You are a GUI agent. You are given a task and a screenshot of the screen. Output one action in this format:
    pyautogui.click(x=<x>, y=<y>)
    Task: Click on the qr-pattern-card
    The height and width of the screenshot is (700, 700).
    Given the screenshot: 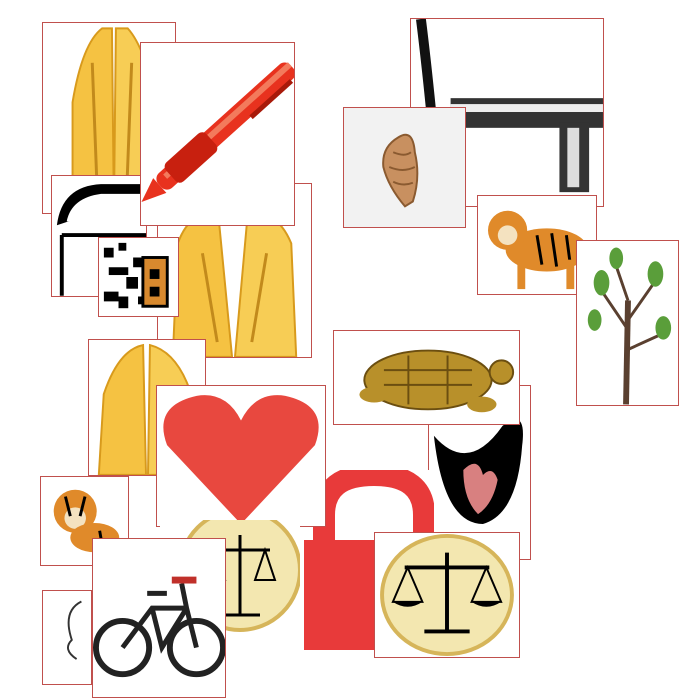 What is the action you would take?
    pyautogui.click(x=138, y=277)
    